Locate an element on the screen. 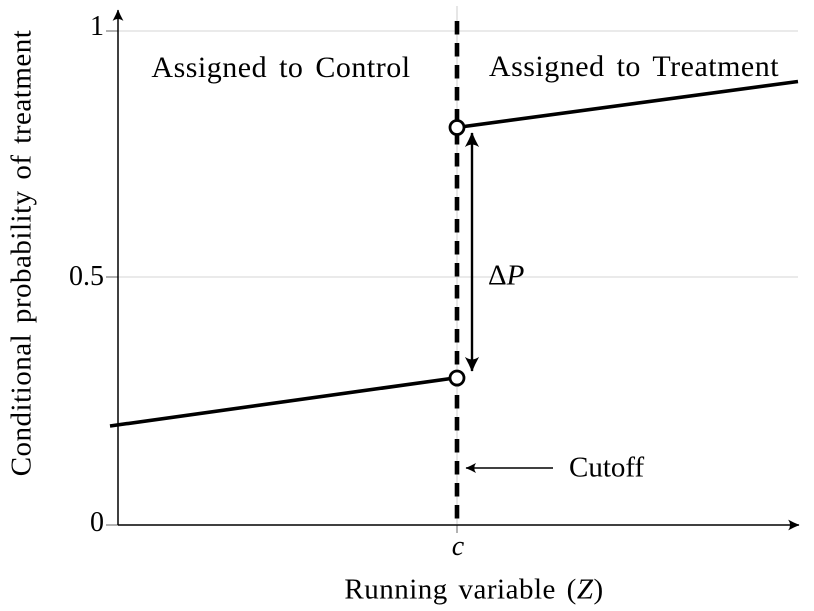 The height and width of the screenshot is (611, 814). control-line is located at coordinates (280, 402).